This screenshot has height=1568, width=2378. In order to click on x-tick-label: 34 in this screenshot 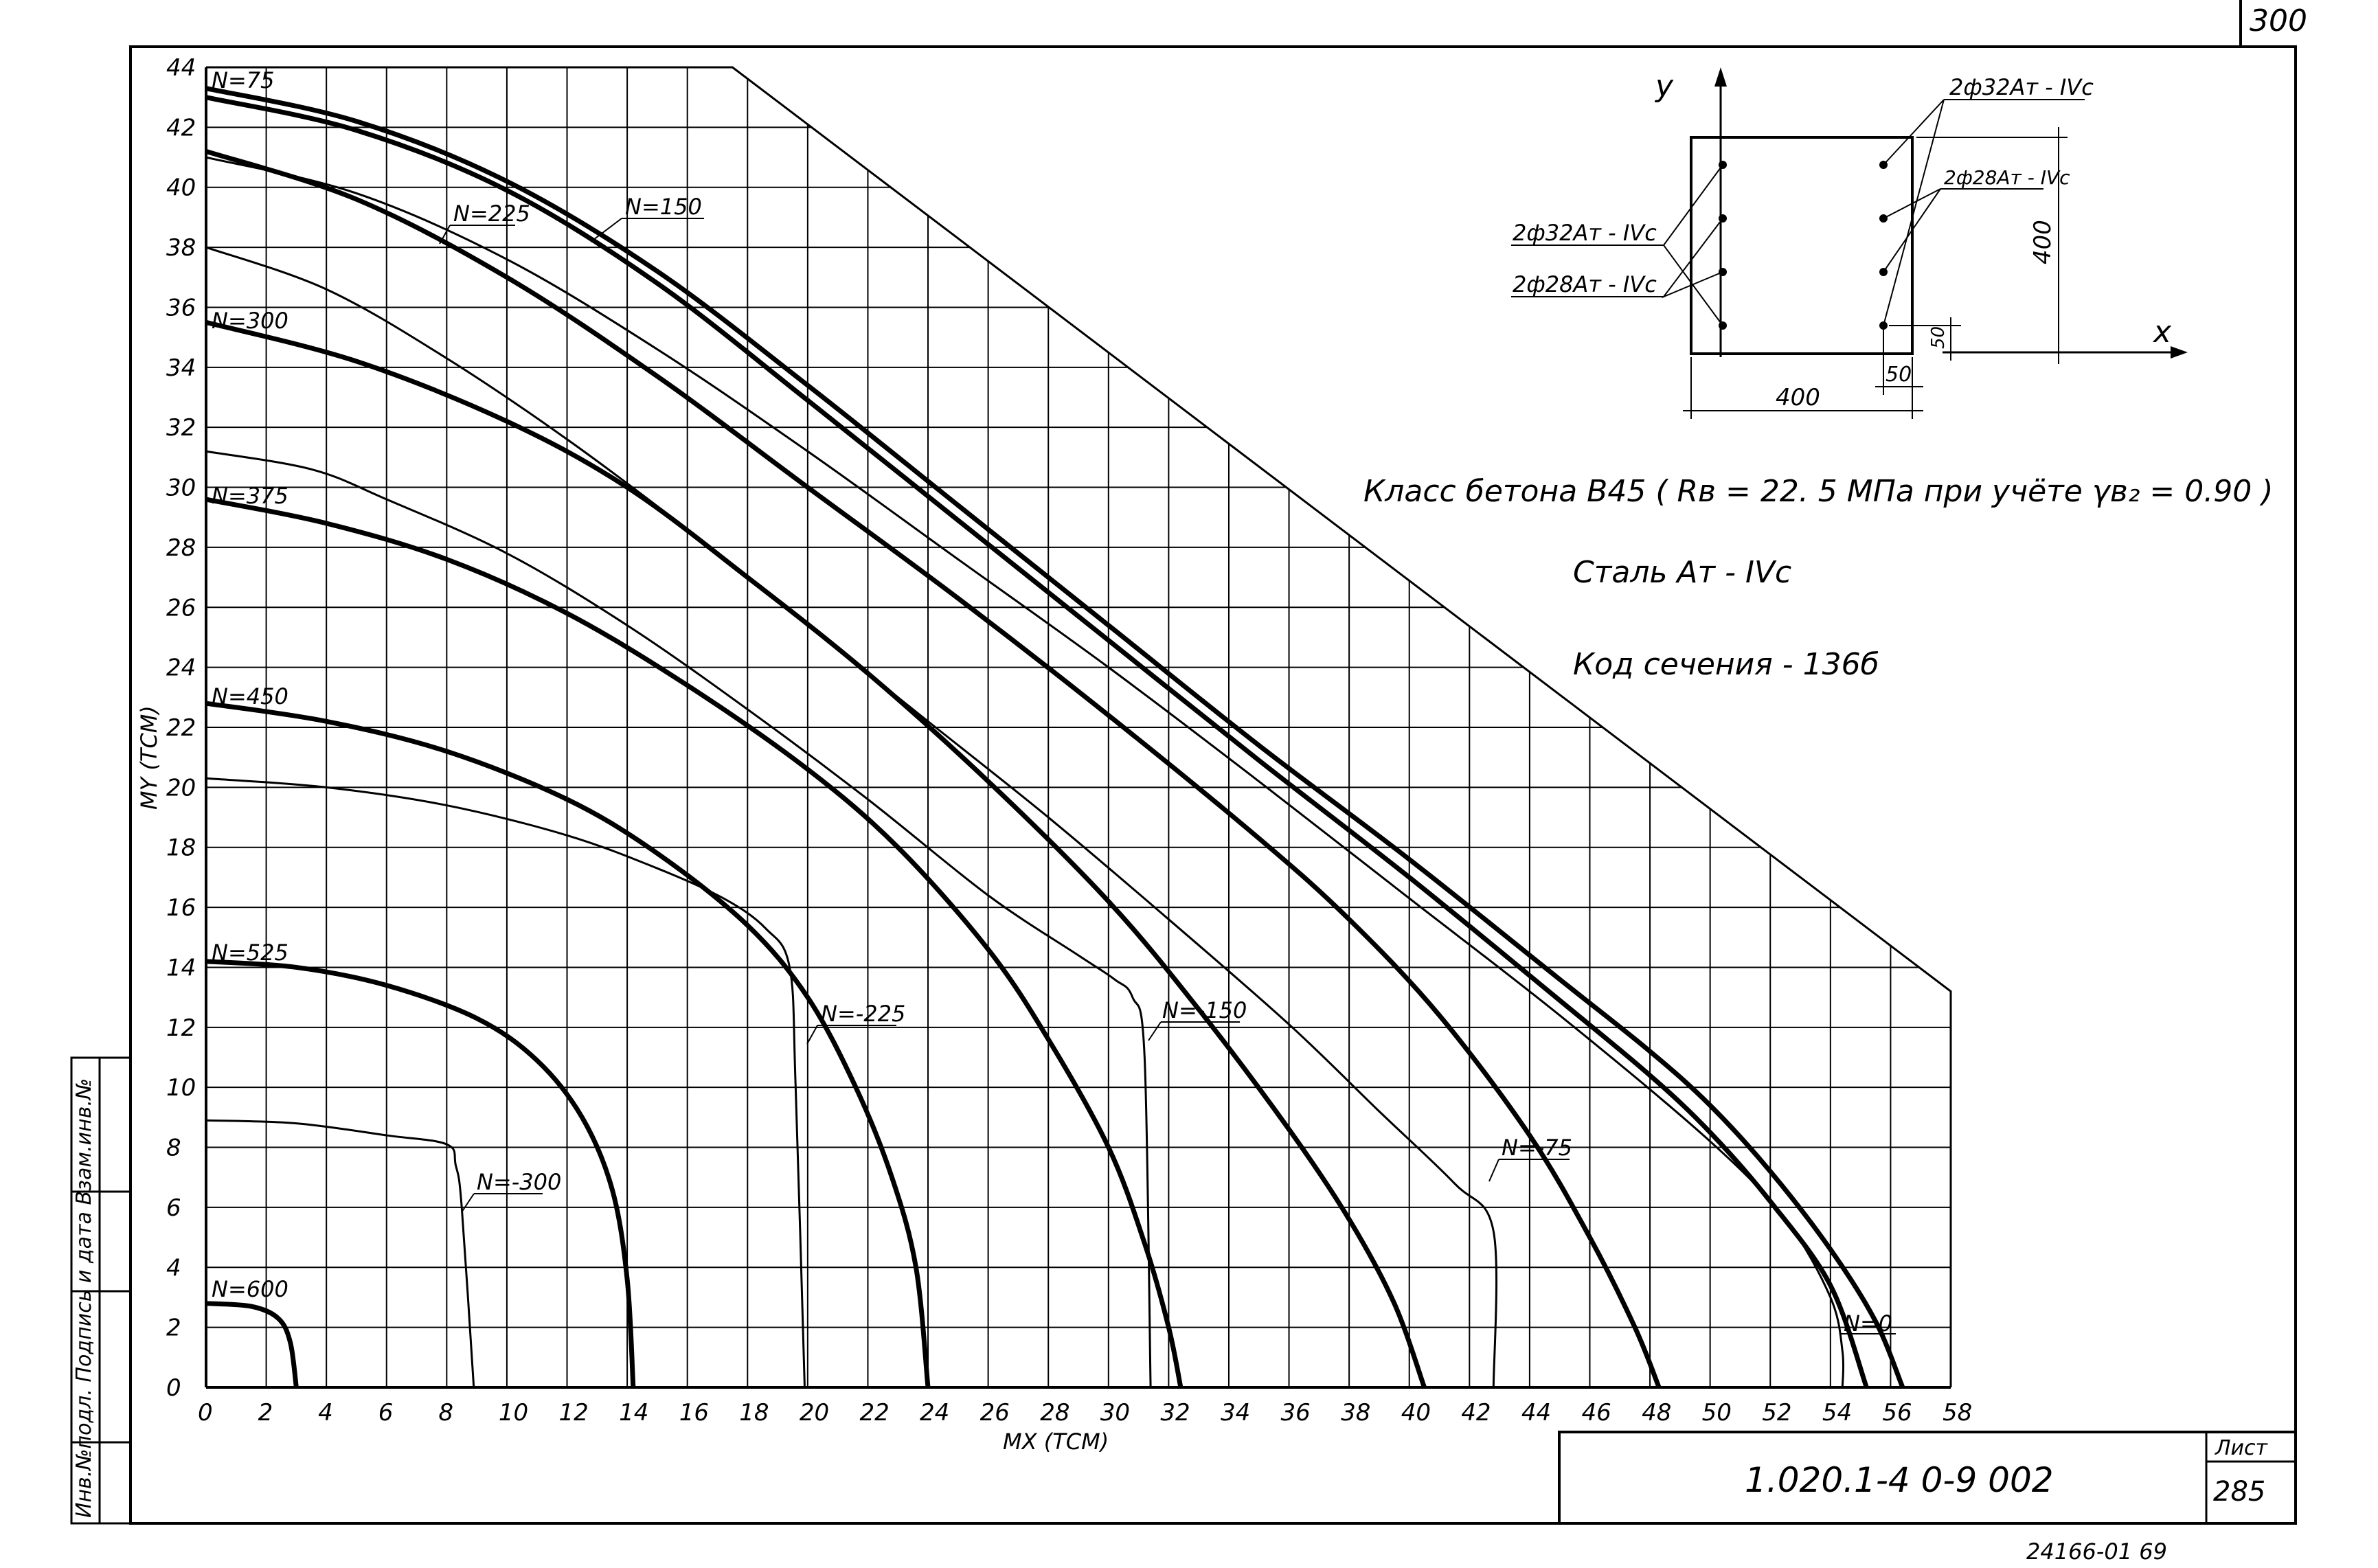, I will do `click(1235, 1413)`.